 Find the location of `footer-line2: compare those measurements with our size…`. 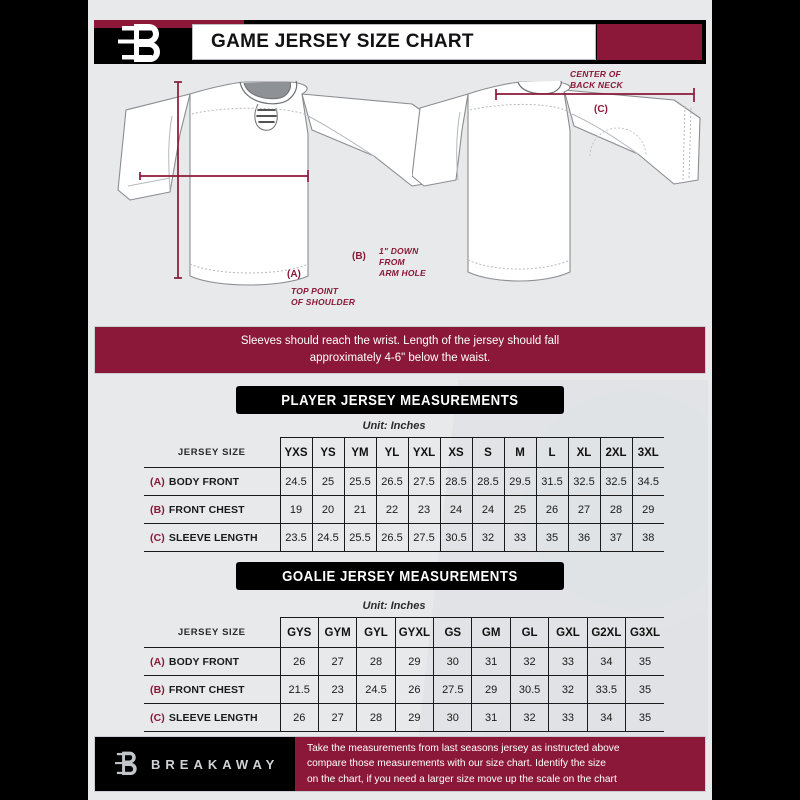

footer-line2: compare those measurements with our size… is located at coordinates (456, 764).